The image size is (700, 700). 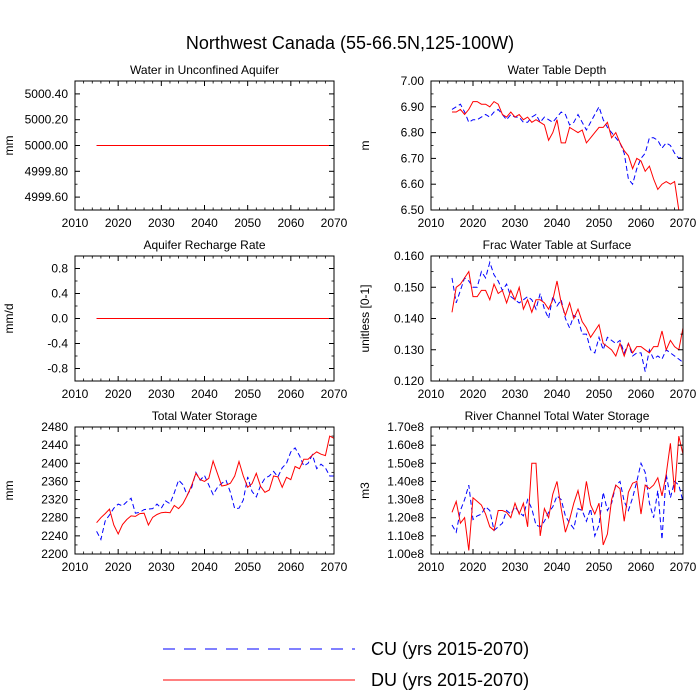 What do you see at coordinates (450, 649) in the screenshot?
I see `legend-cu-label: CU (yrs 2015-2070)` at bounding box center [450, 649].